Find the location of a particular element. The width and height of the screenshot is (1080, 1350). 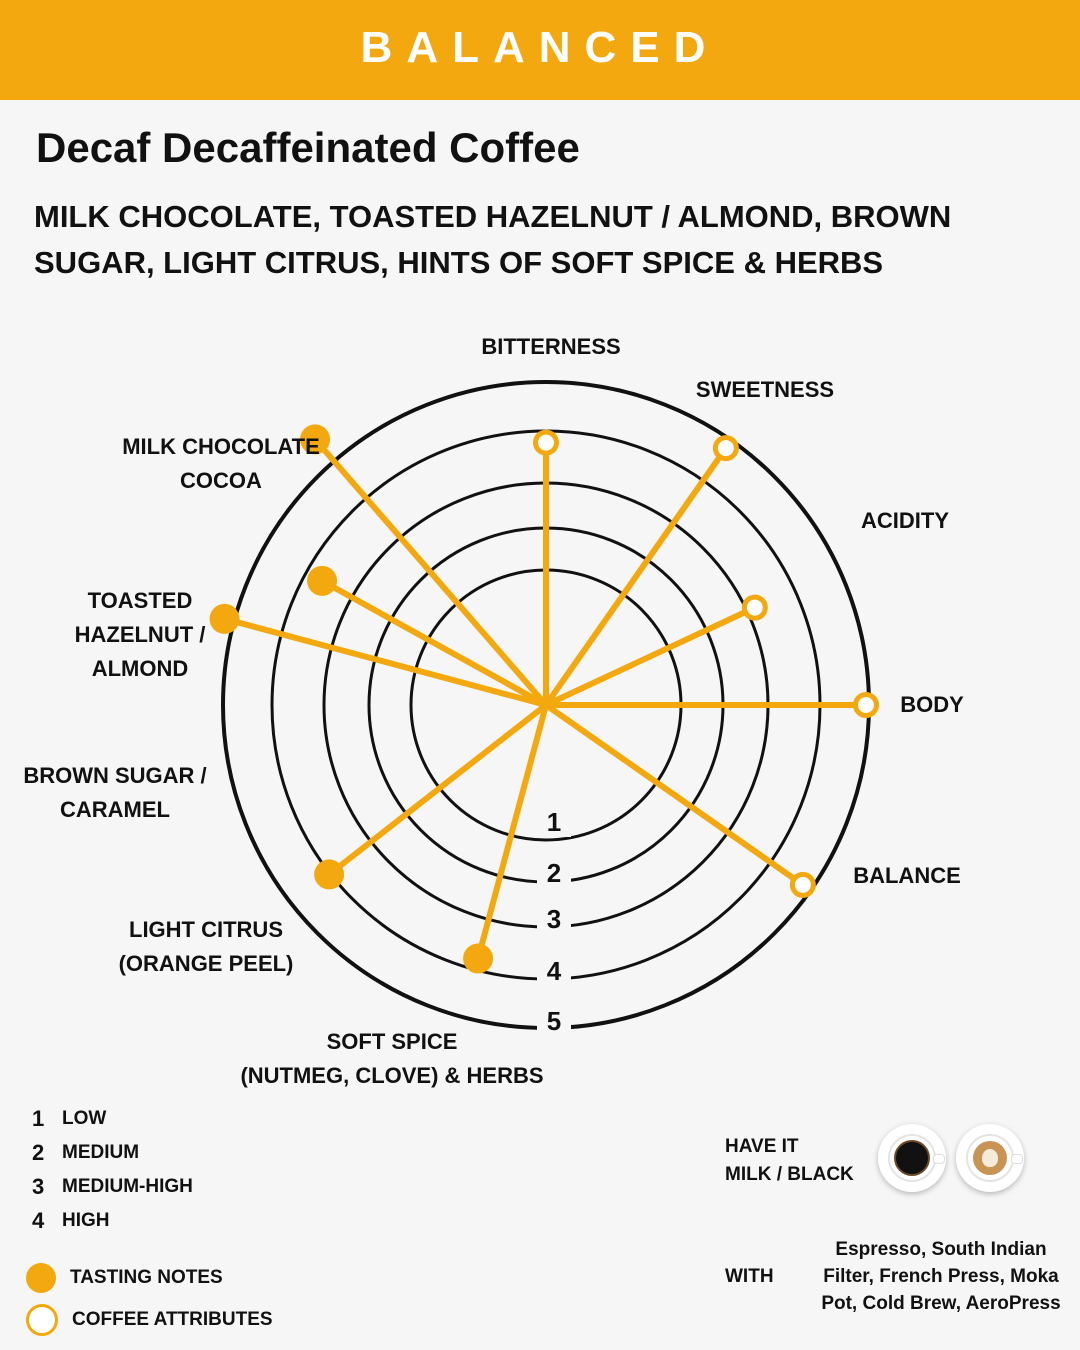

axis-label-light-citrus: LIGHT CITRUS (ORANGE PEEL) is located at coordinates (206, 946).